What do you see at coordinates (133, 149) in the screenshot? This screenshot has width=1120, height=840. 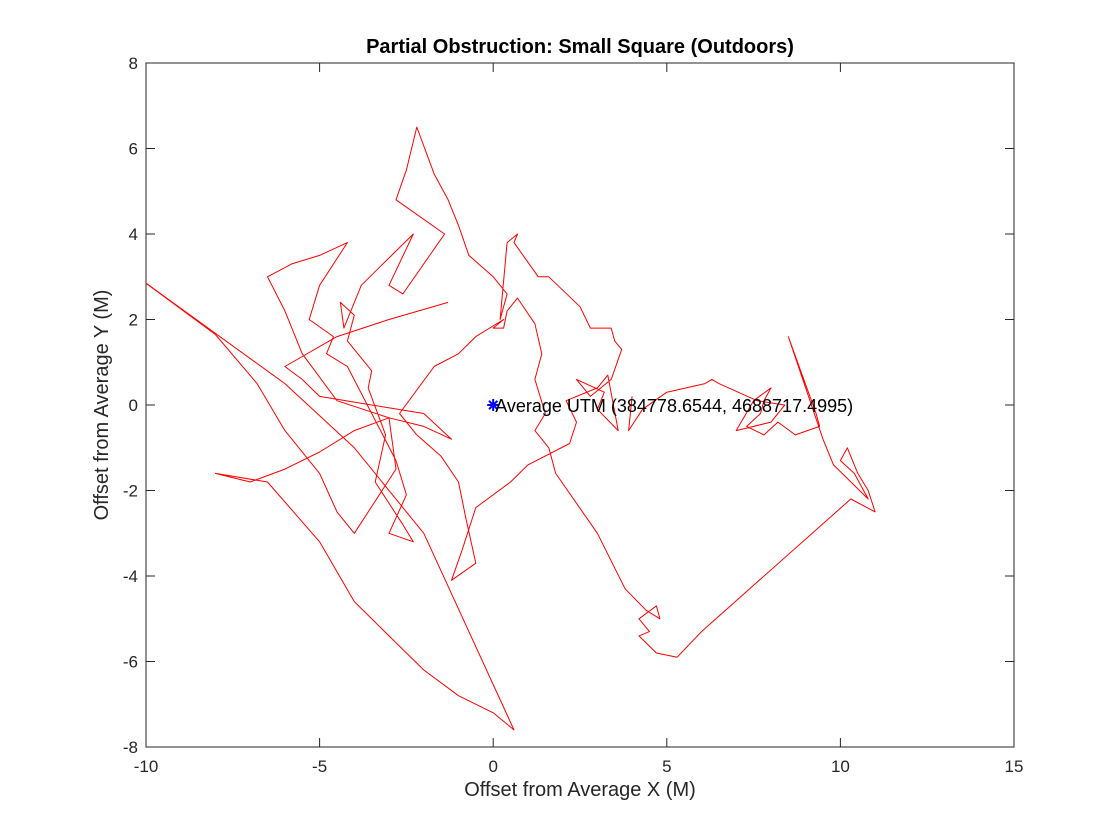 I see `y-tick-label: 6` at bounding box center [133, 149].